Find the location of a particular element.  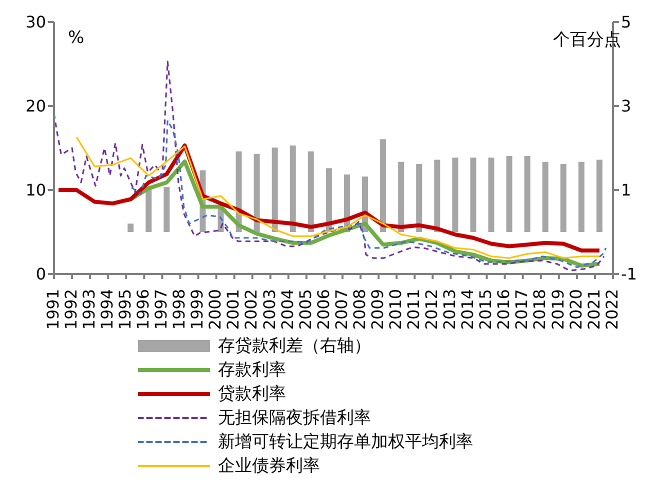

x-tick-label: 2005 is located at coordinates (305, 309).